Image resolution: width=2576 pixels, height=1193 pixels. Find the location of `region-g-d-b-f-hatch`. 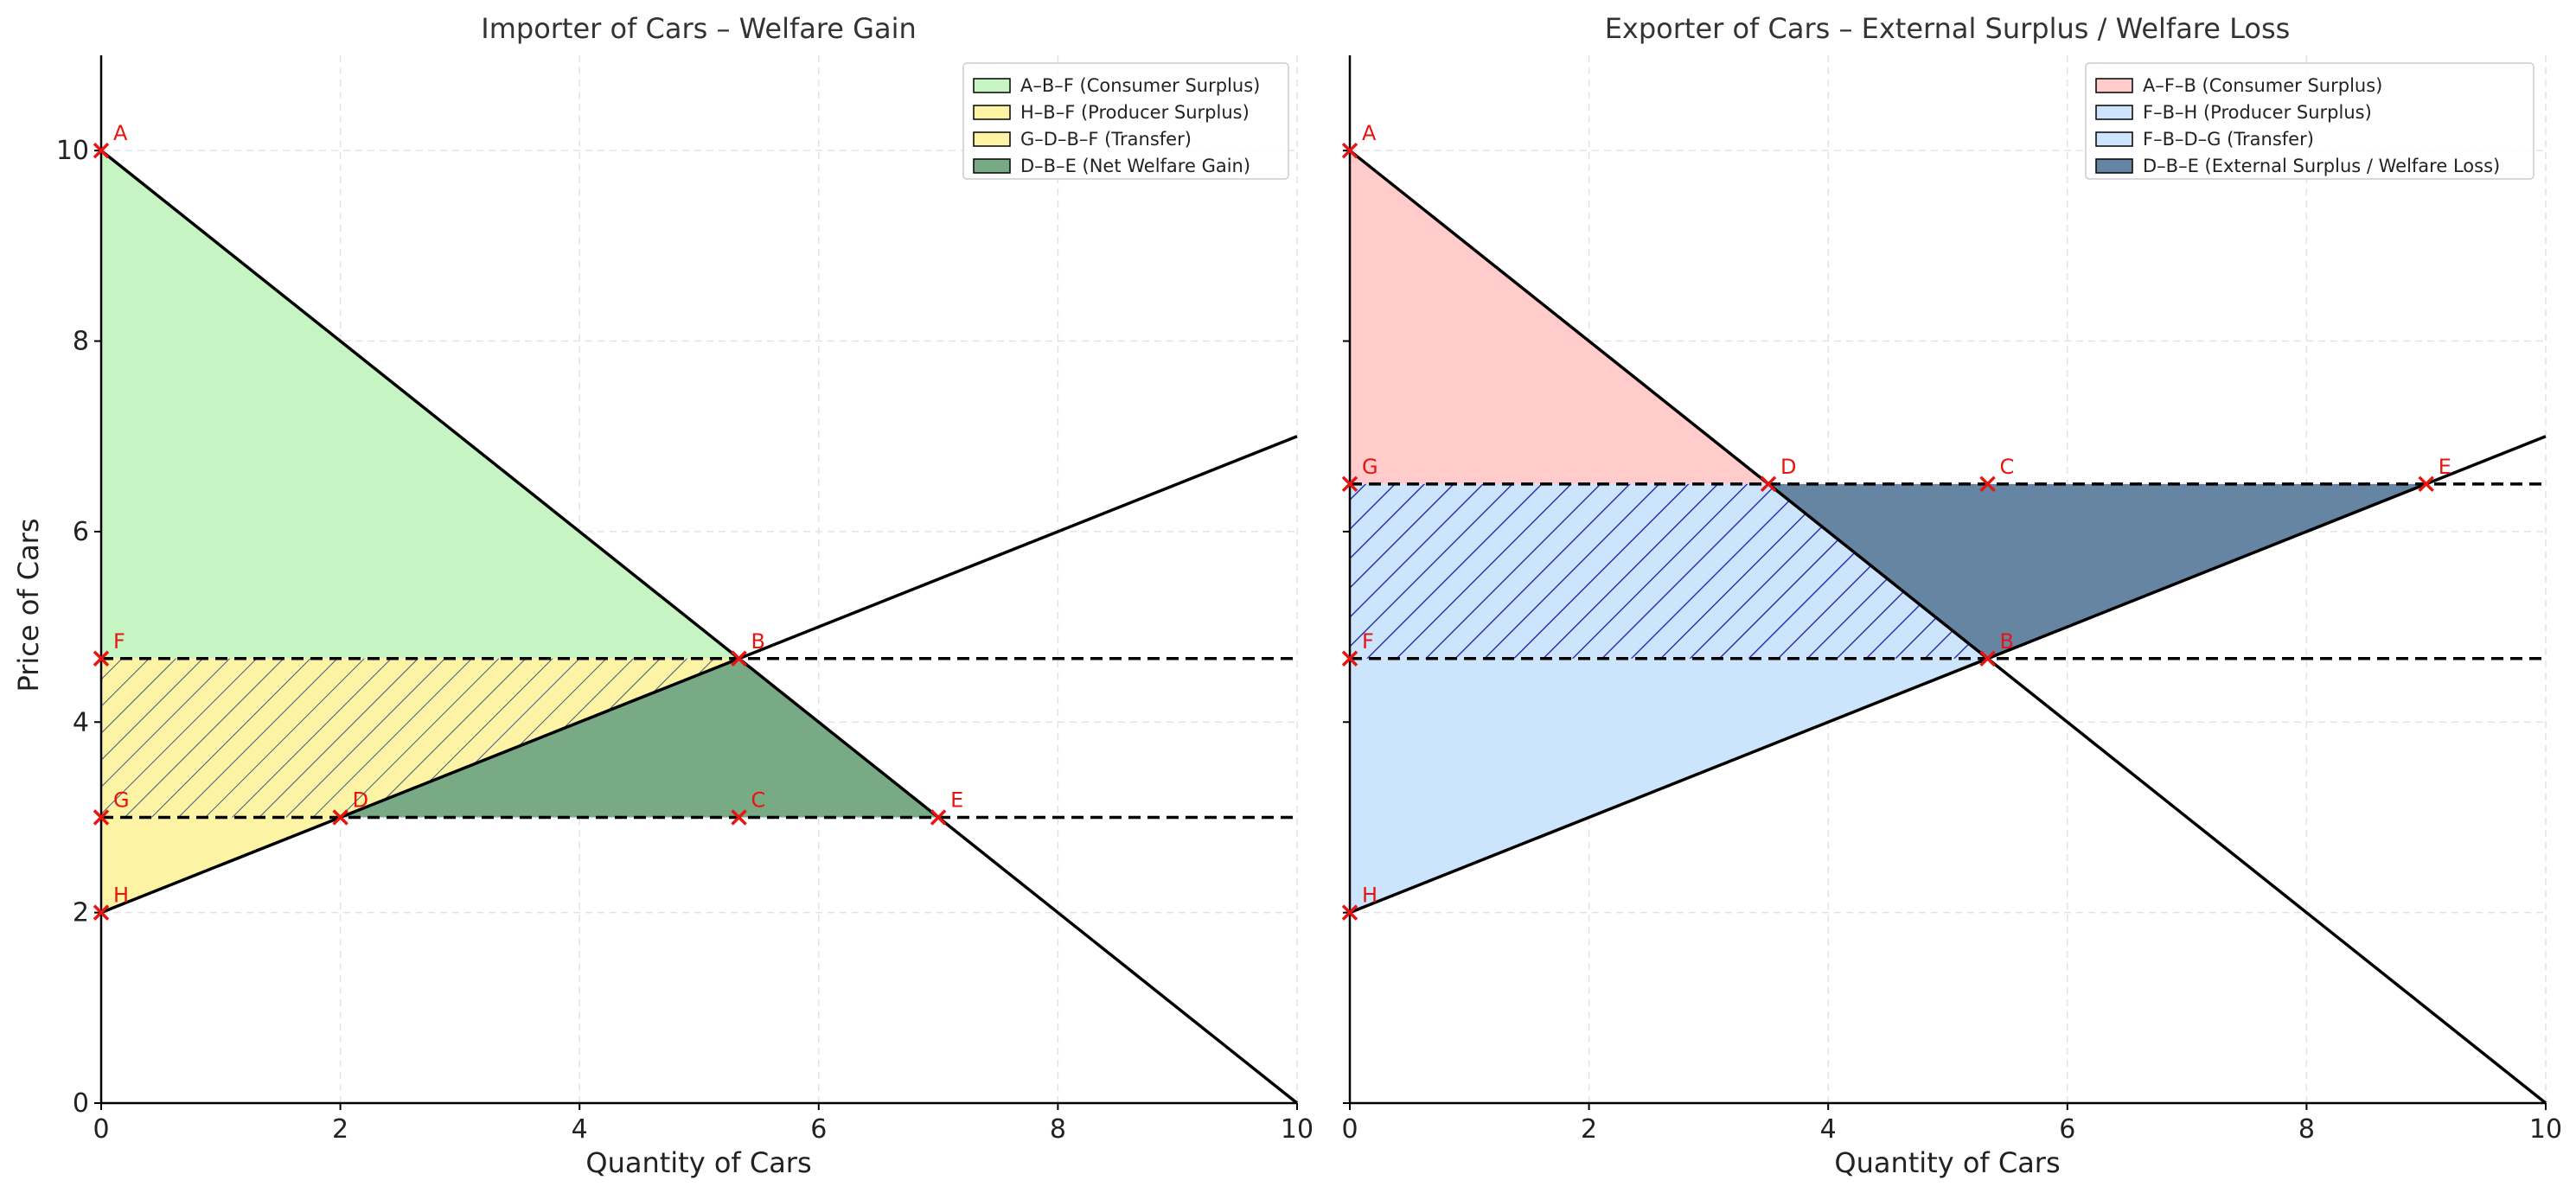

region-g-d-b-f-hatch is located at coordinates (420, 738).